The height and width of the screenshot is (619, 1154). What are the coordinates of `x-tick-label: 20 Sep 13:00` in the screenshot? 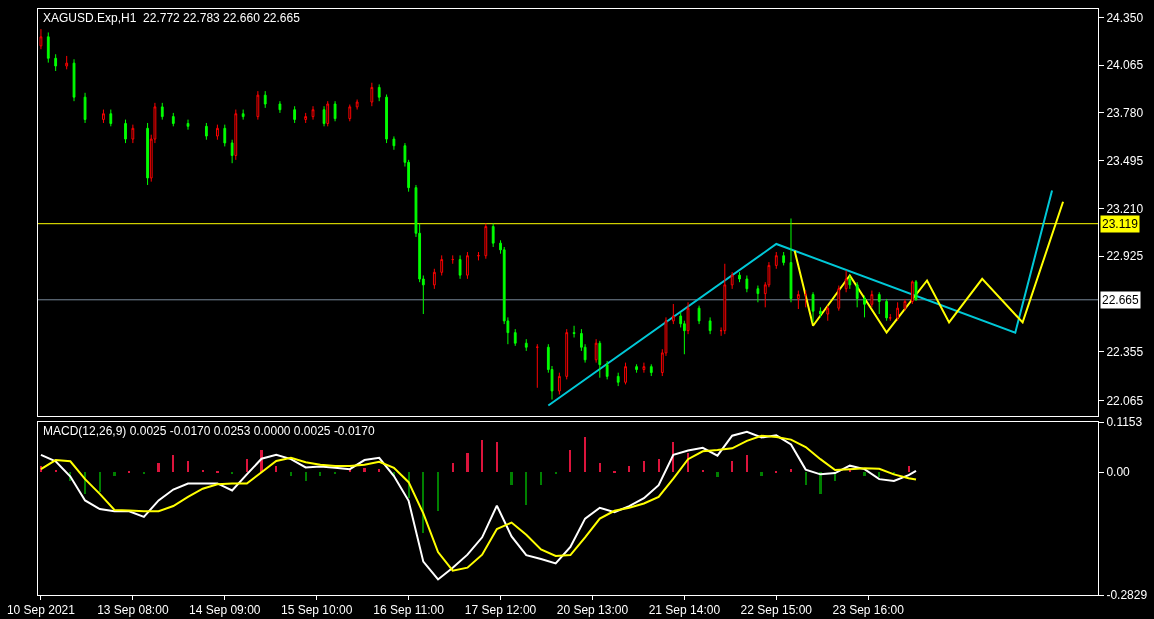 It's located at (592, 610).